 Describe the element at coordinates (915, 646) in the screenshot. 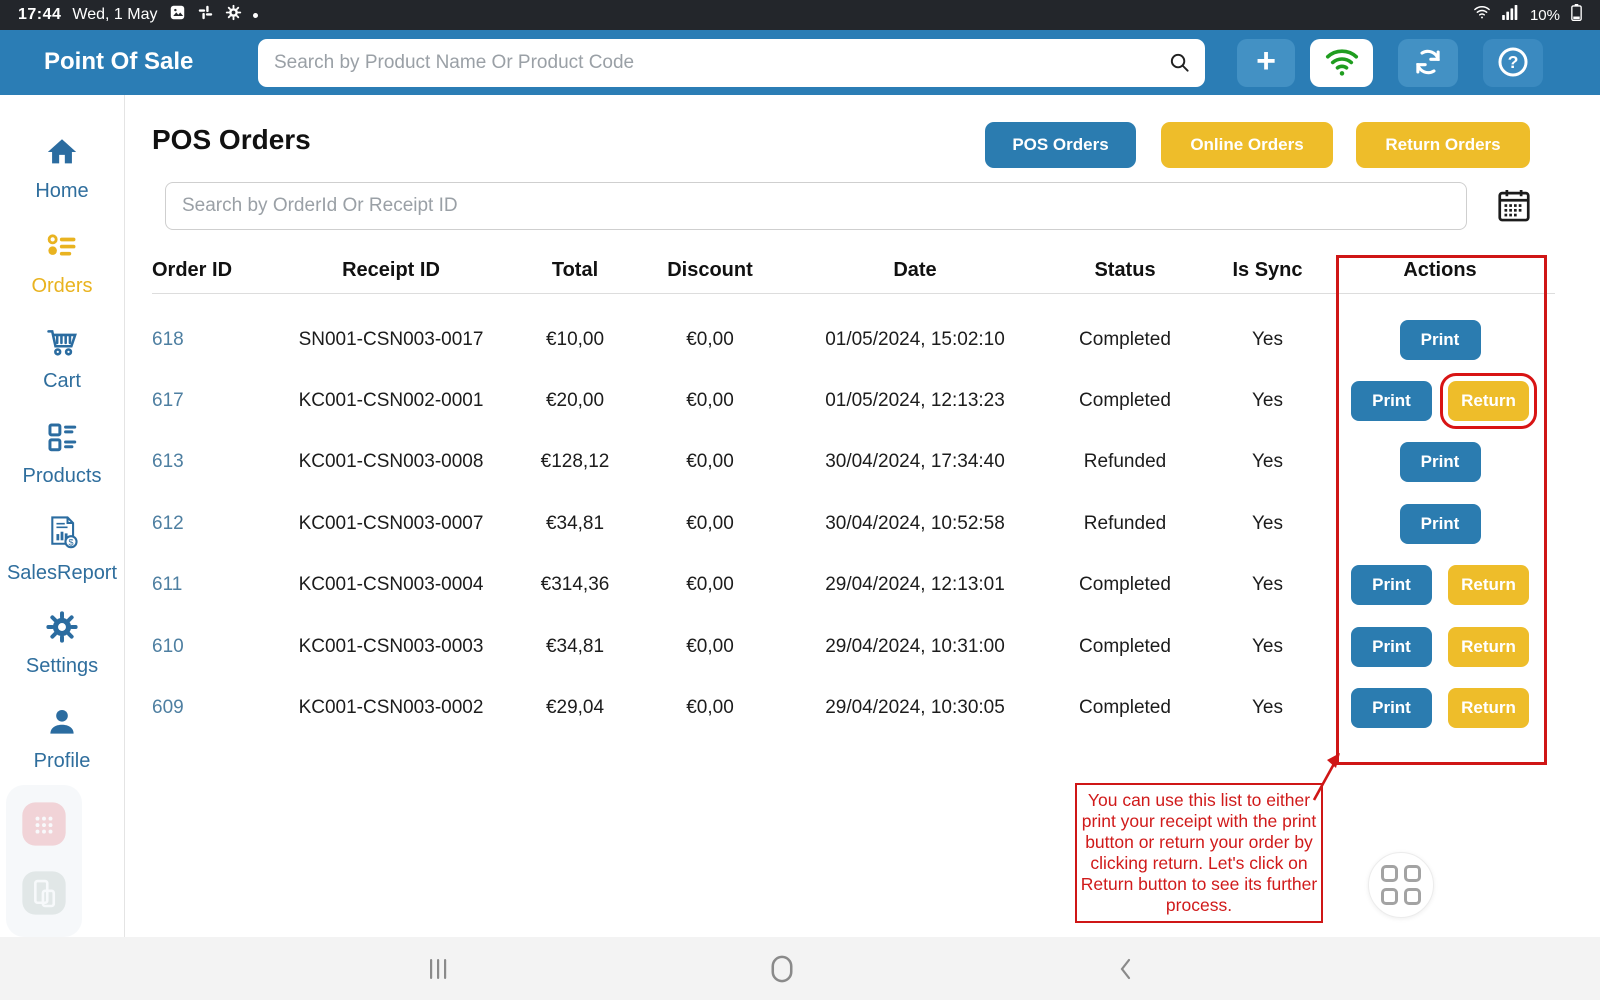

I see `date-cell: 29/04/2024, 10:31:00` at that location.